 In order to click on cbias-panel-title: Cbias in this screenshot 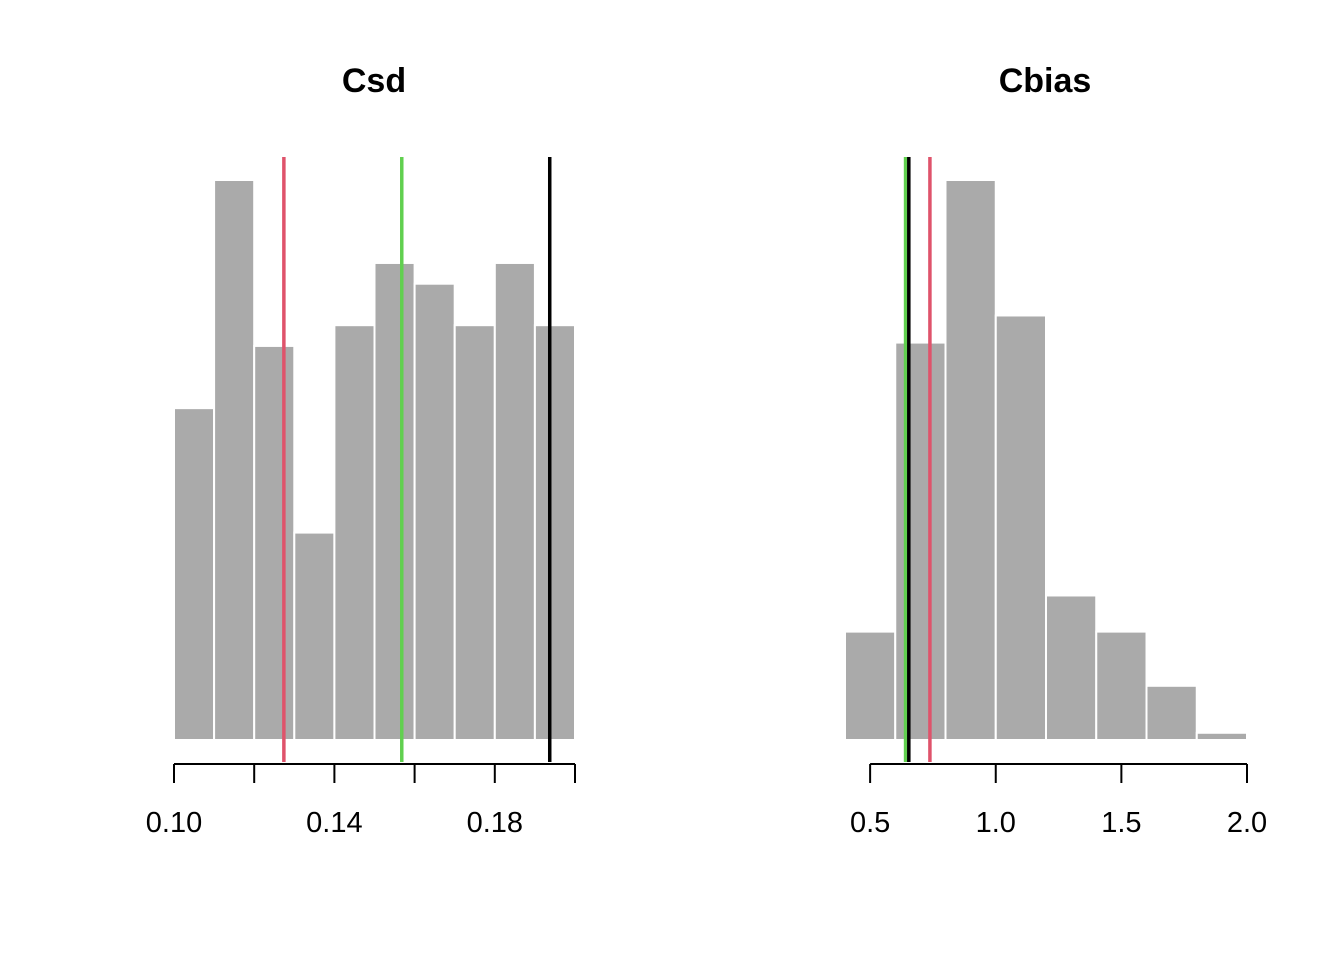, I will do `click(1045, 81)`.